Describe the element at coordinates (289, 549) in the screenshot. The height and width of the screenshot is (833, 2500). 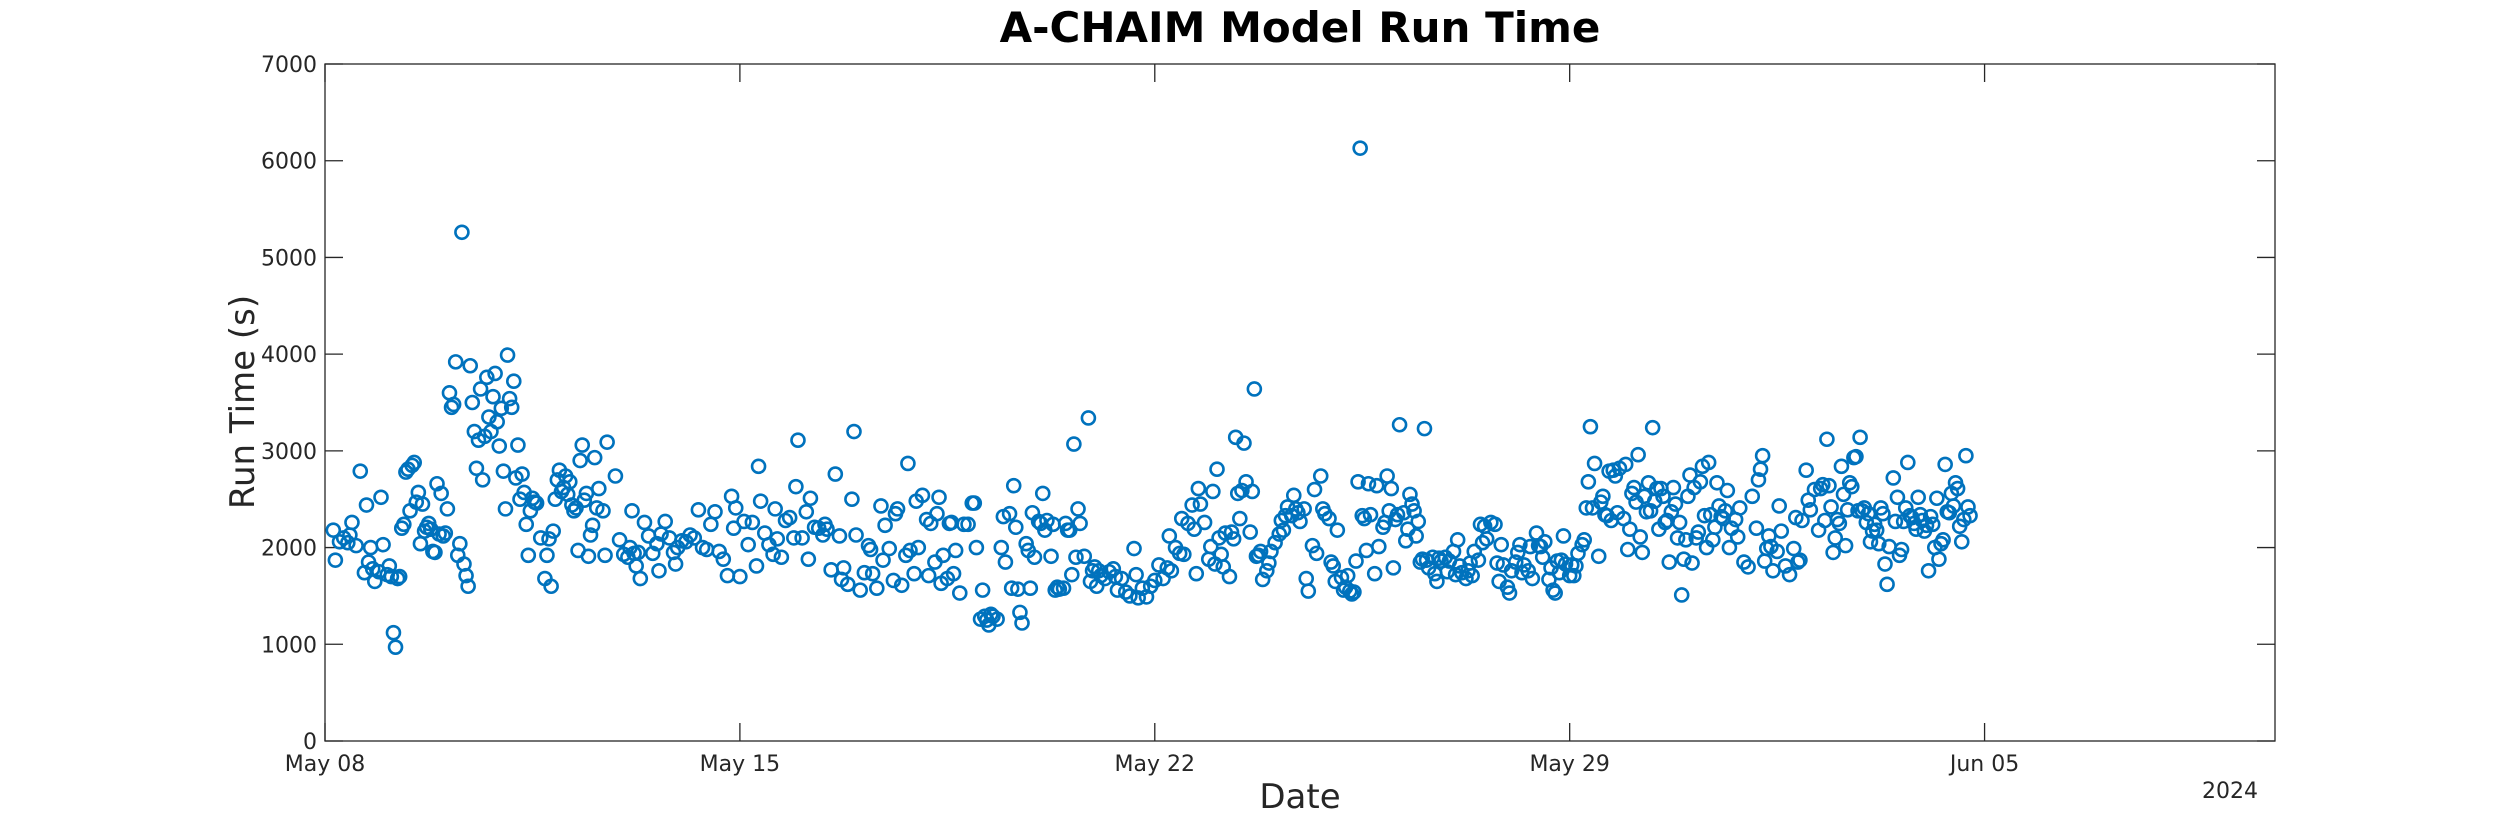
I see `y-tick-label: 2000` at that location.